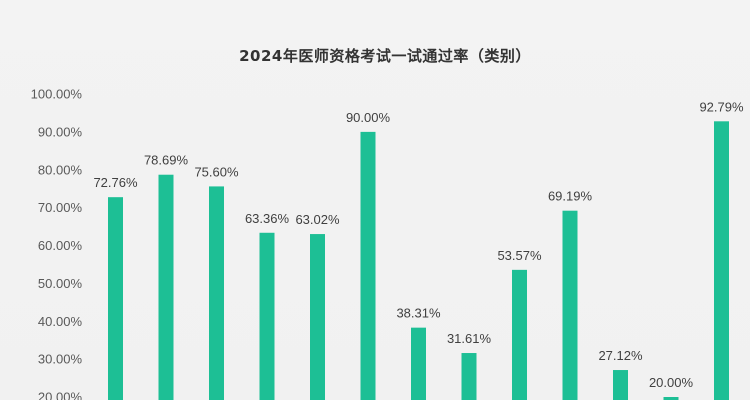  Describe the element at coordinates (115, 182) in the screenshot. I see `bar-value-label: 72.76%` at that location.